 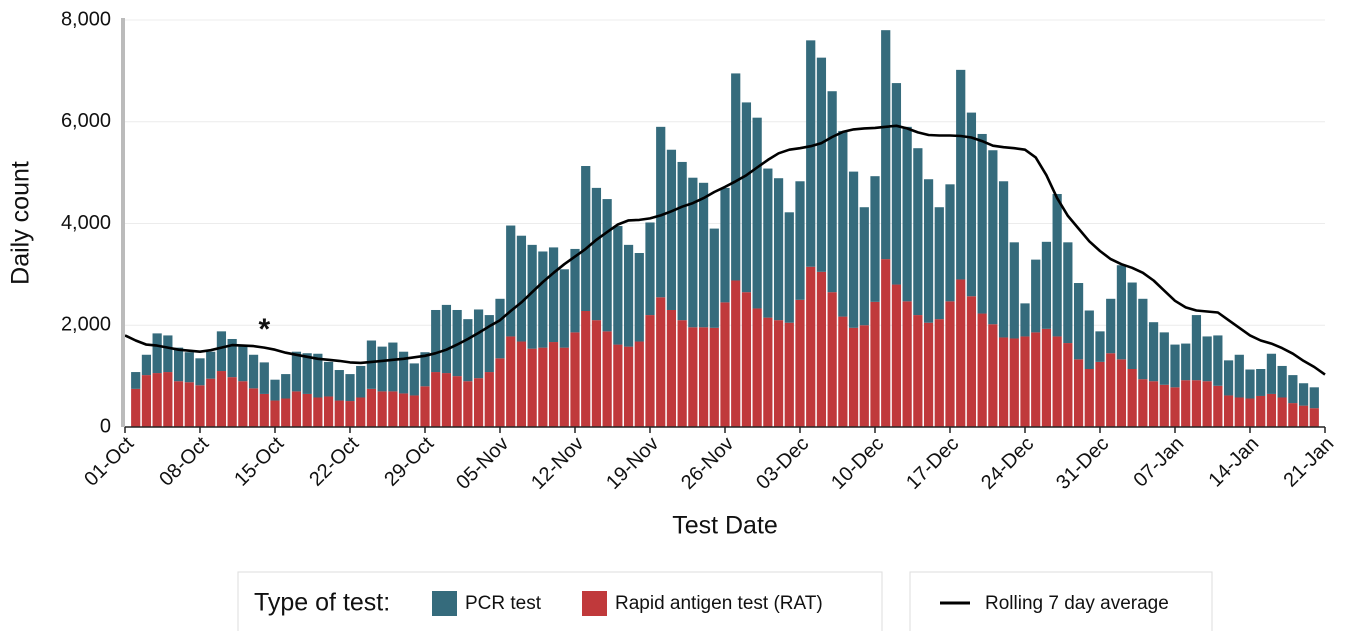 I want to click on x-tick-label: 10-Dec, so click(x=857, y=463).